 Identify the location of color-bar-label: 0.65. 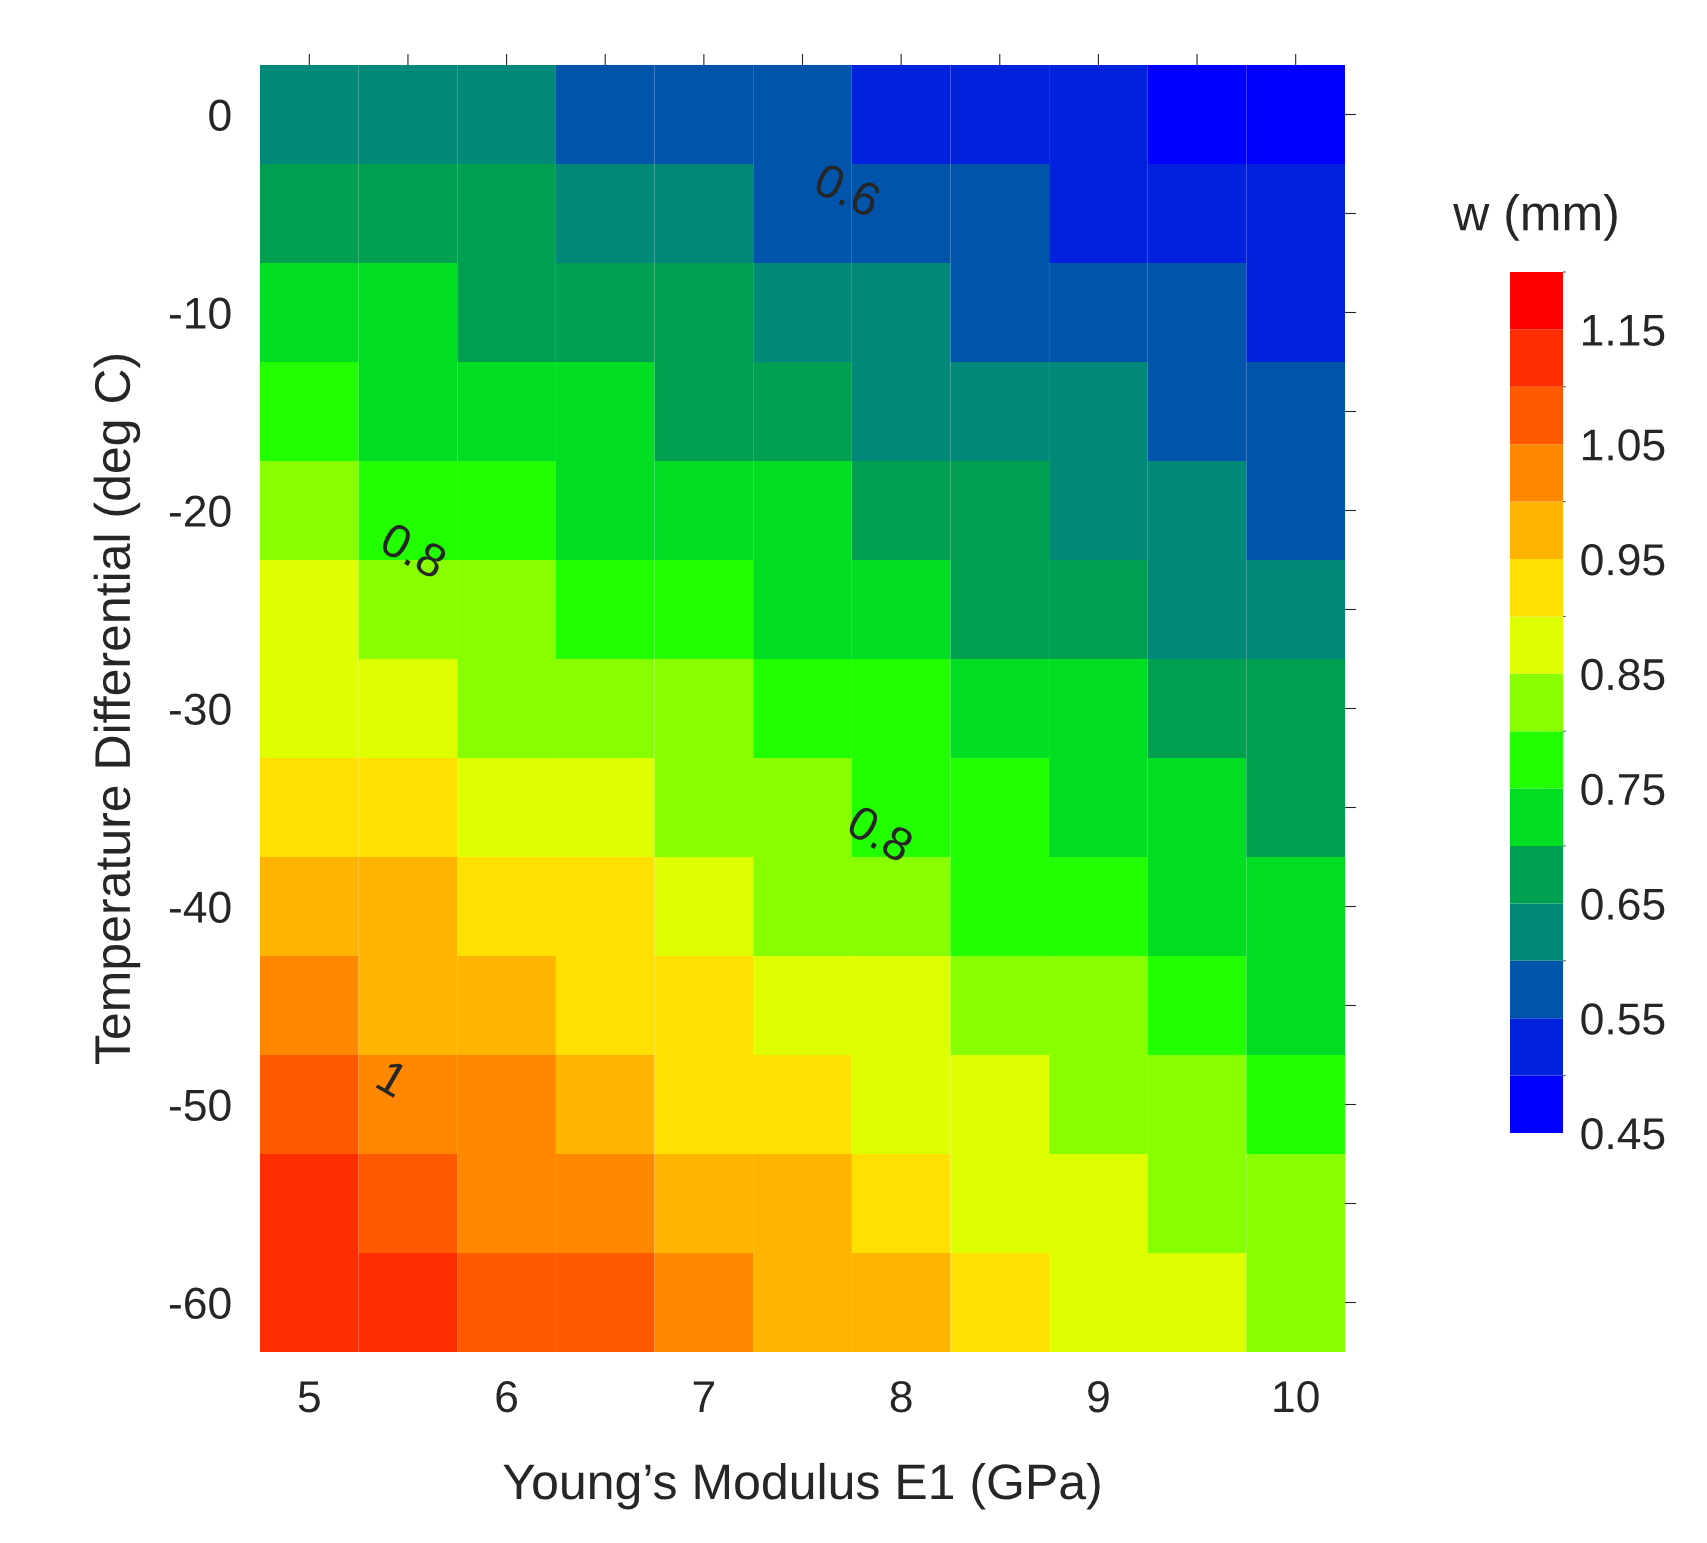
(1623, 904).